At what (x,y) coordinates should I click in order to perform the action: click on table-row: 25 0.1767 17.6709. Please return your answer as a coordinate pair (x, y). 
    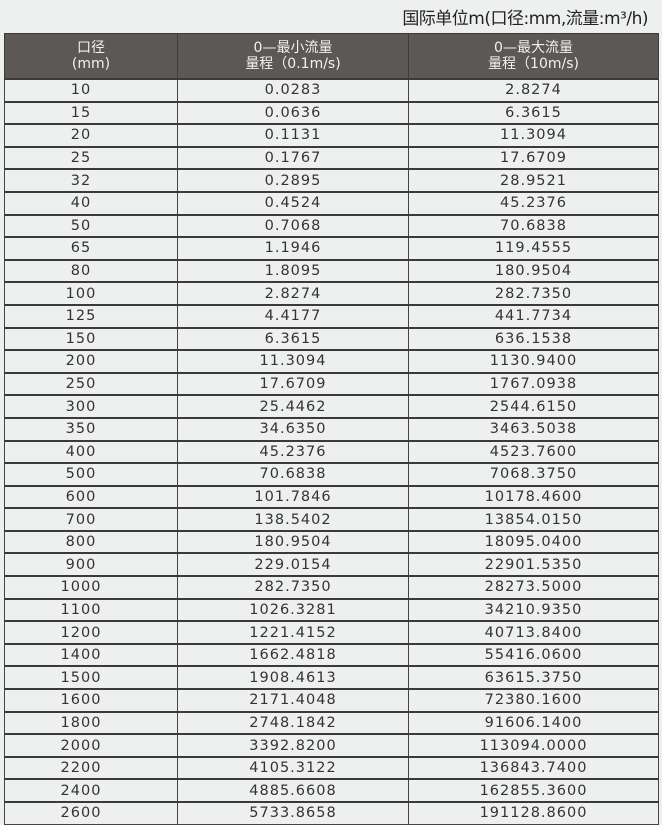
    Looking at the image, I should click on (331, 157).